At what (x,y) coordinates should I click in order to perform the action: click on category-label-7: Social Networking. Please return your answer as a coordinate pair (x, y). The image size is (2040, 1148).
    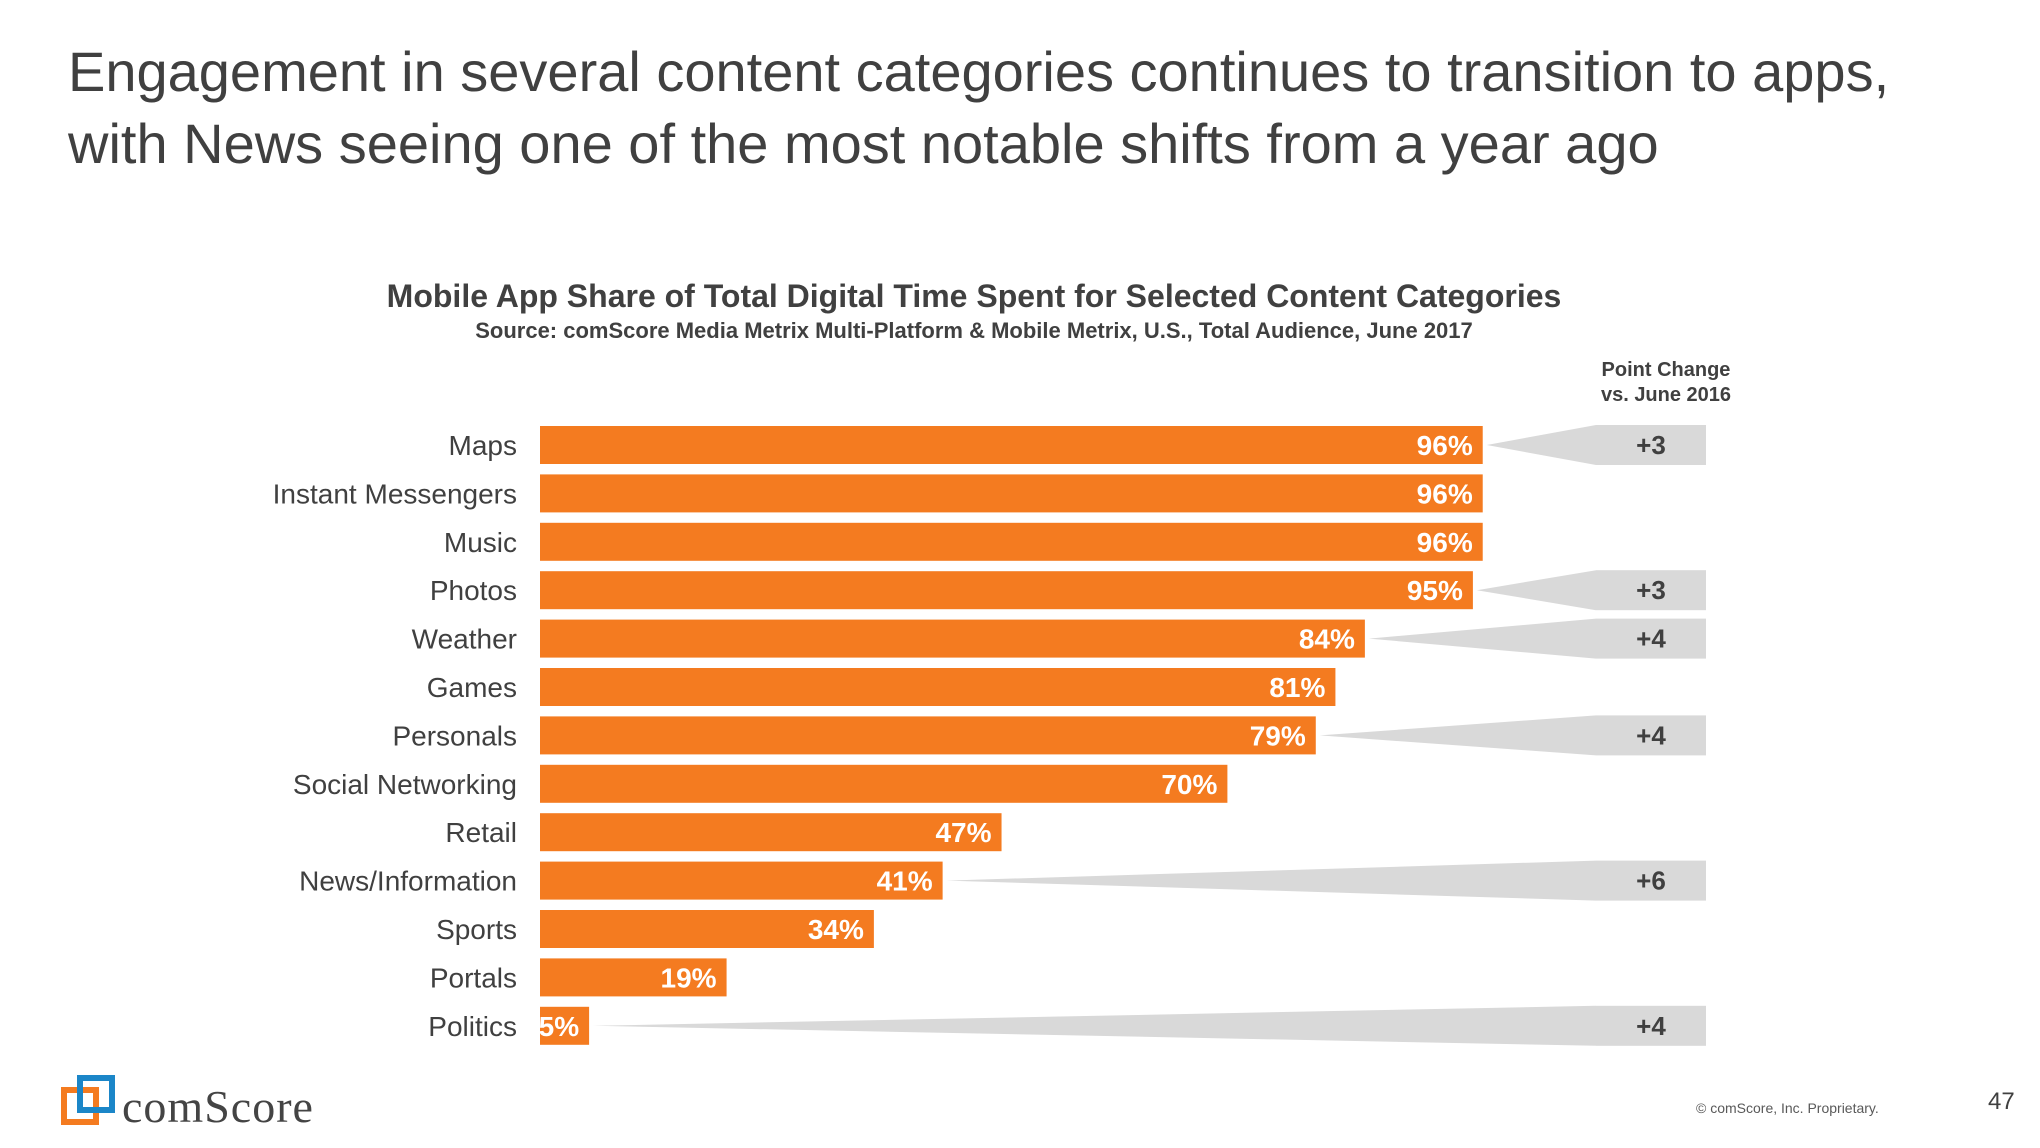
    Looking at the image, I should click on (405, 784).